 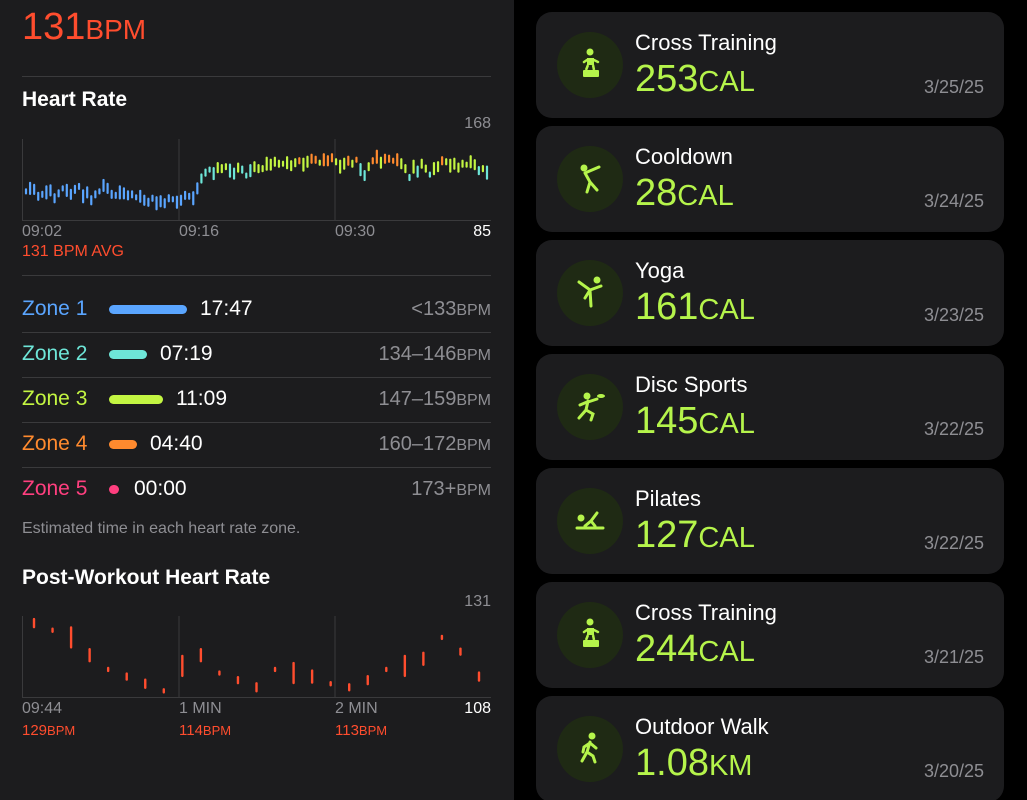 I want to click on hr-y-min-label: 85, so click(x=482, y=231).